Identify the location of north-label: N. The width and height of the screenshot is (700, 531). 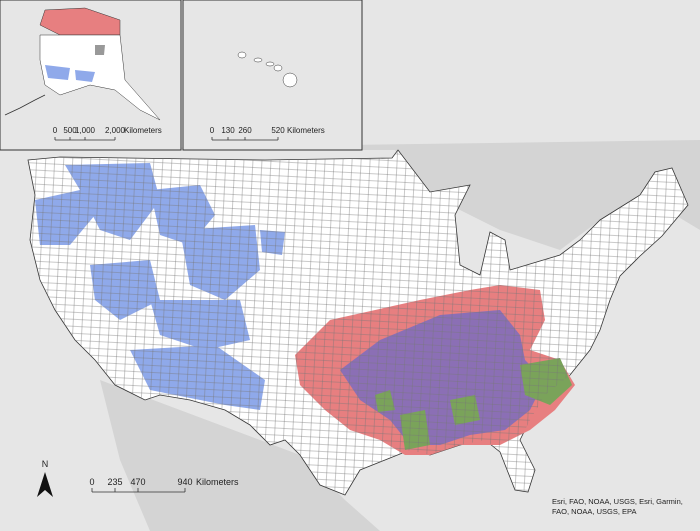
(45, 464).